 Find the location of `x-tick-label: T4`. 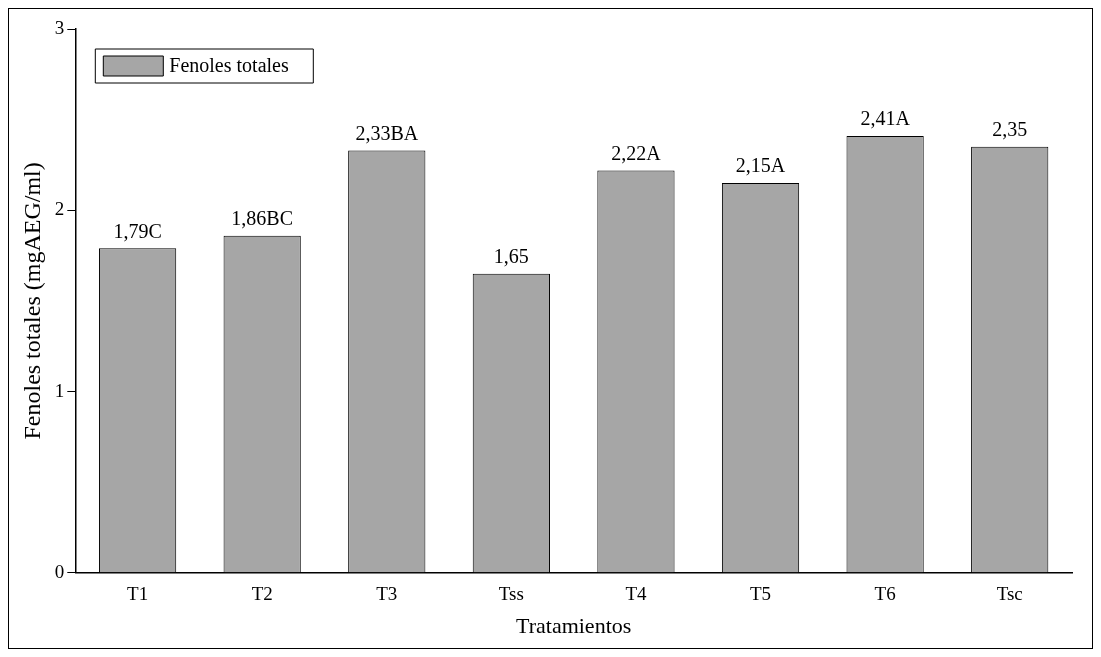

x-tick-label: T4 is located at coordinates (636, 594).